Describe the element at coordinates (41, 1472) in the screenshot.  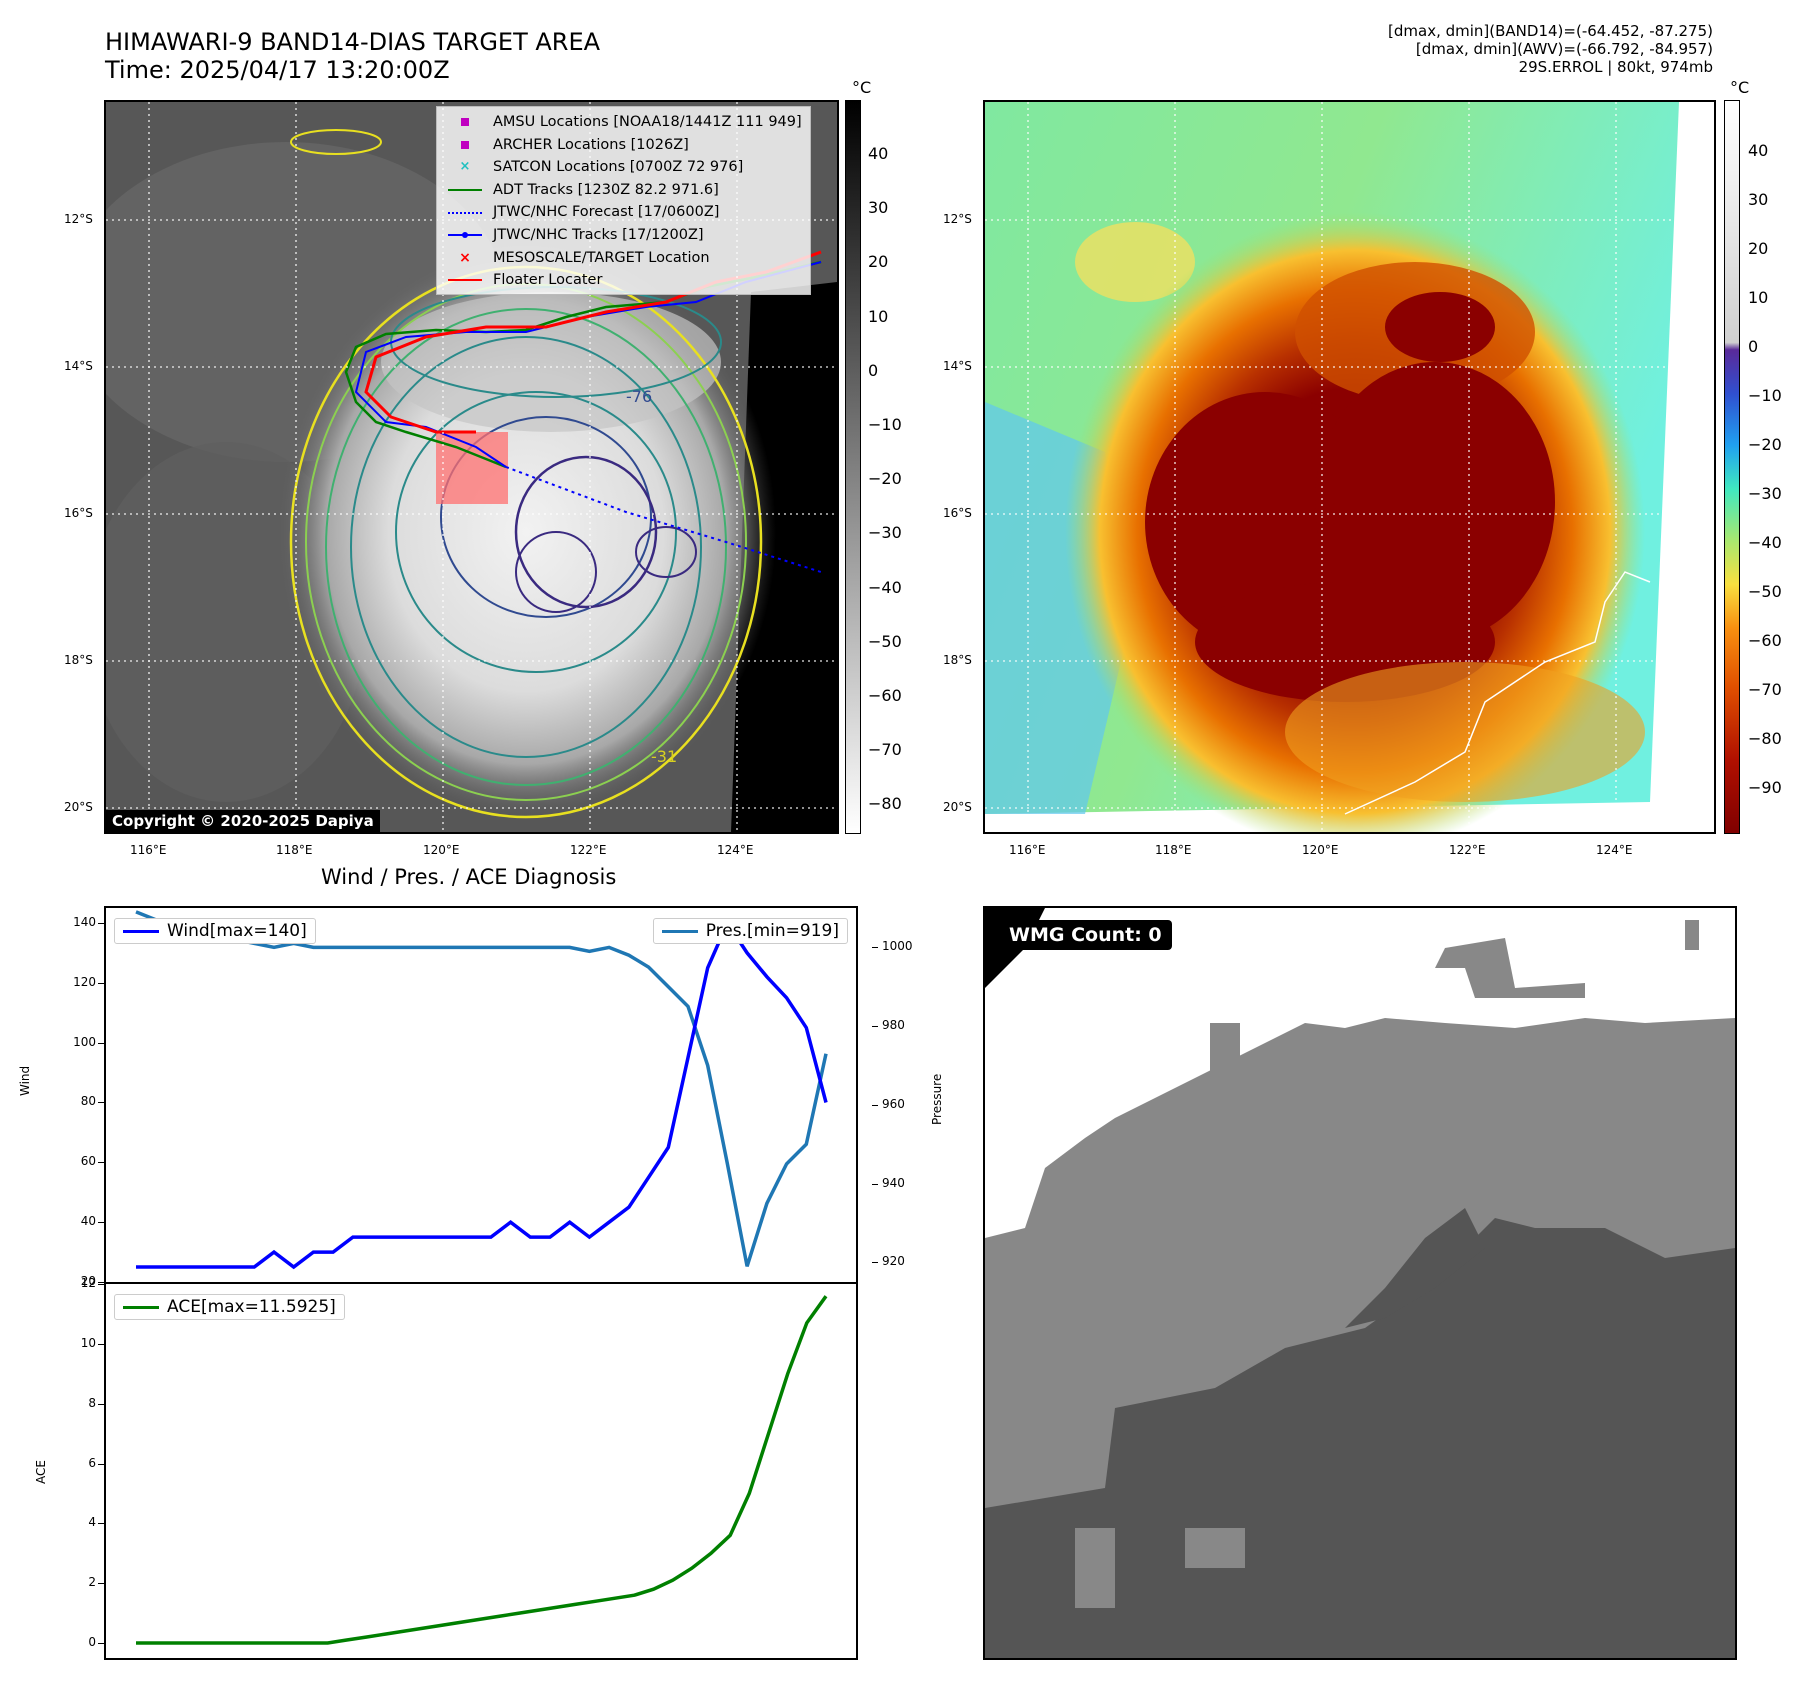
I see `ace-axis-label: ACE` at that location.